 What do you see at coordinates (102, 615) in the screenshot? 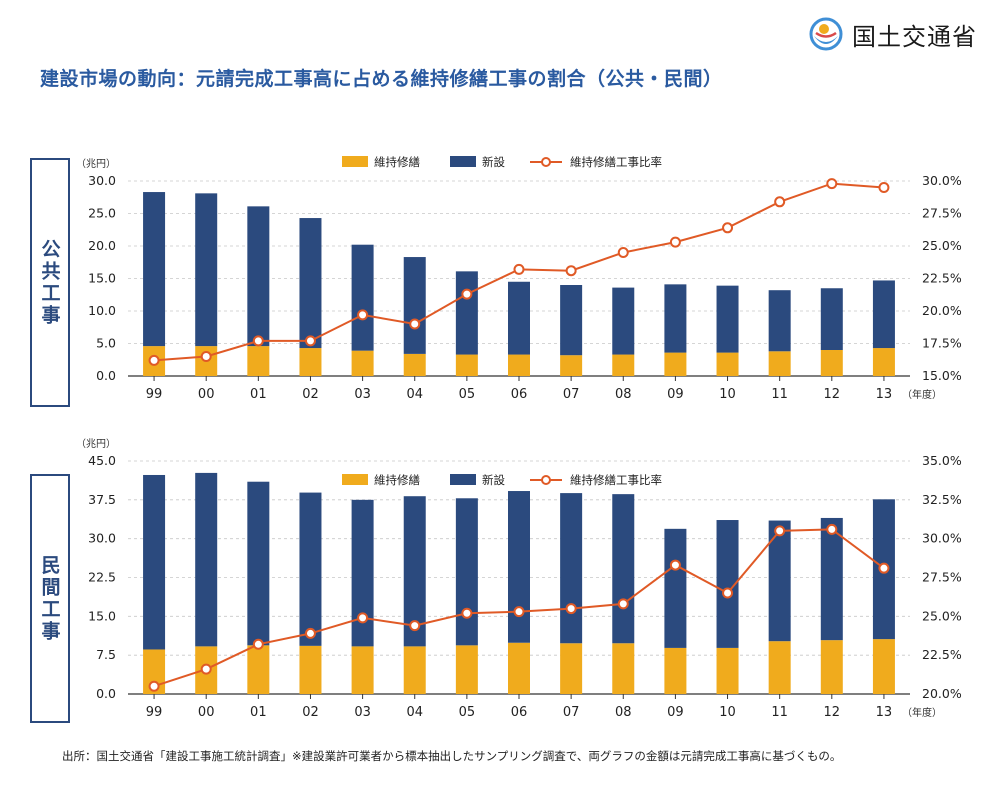
I see `y-tick-label: 15.0` at bounding box center [102, 615].